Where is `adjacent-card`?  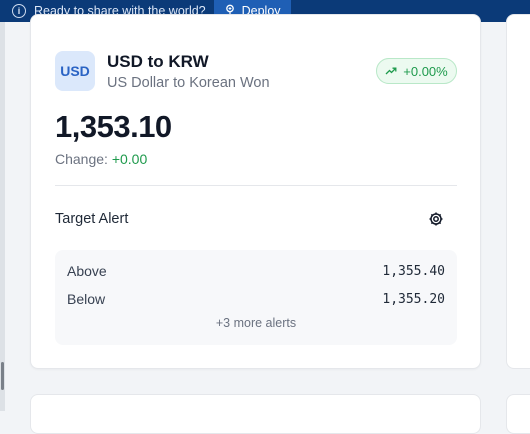 adjacent-card is located at coordinates (518, 191).